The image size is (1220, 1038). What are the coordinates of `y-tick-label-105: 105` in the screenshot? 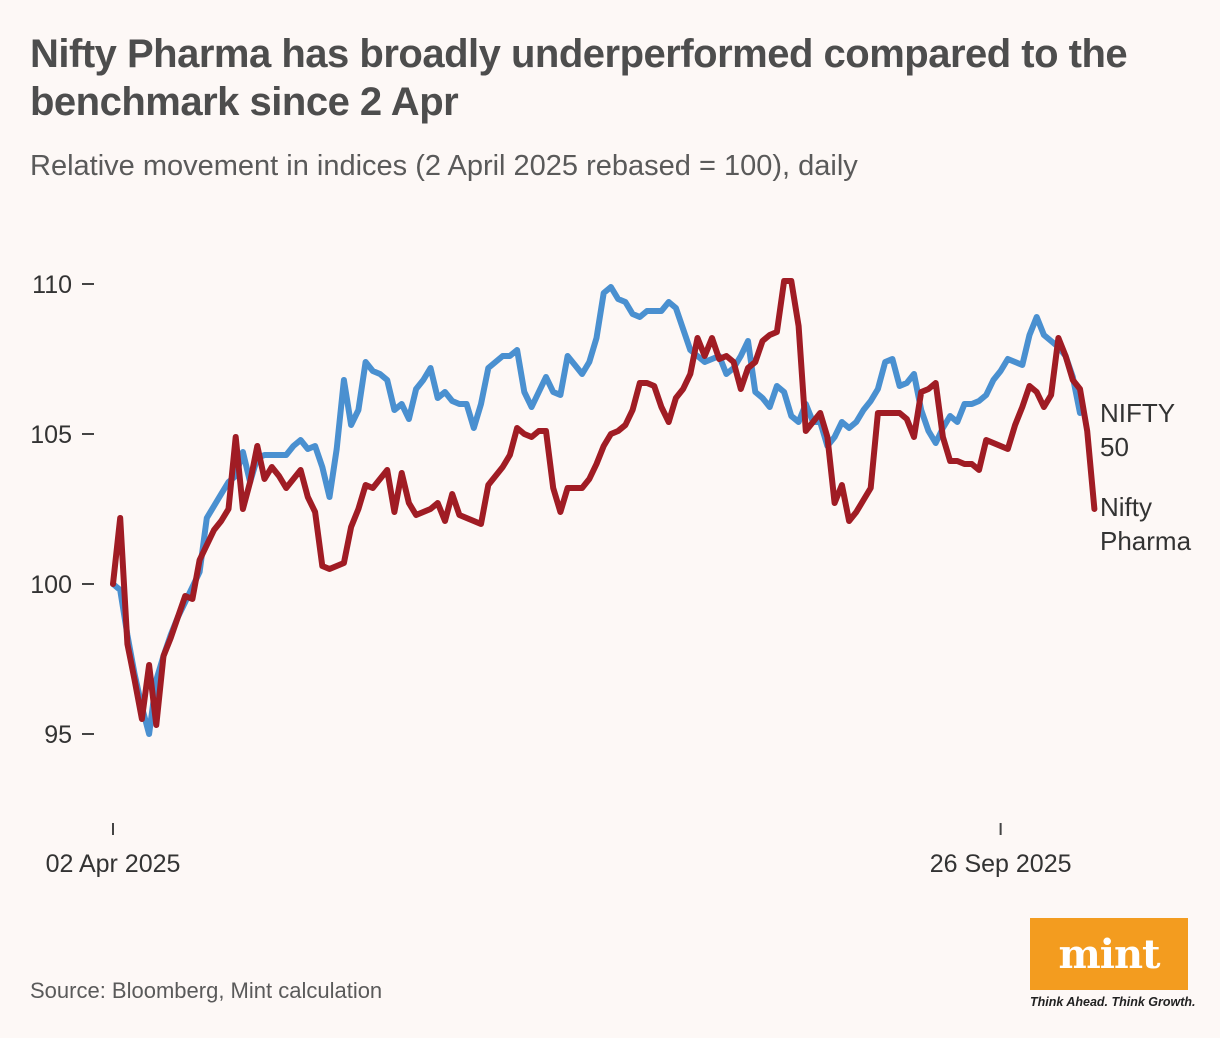 It's located at (51, 435).